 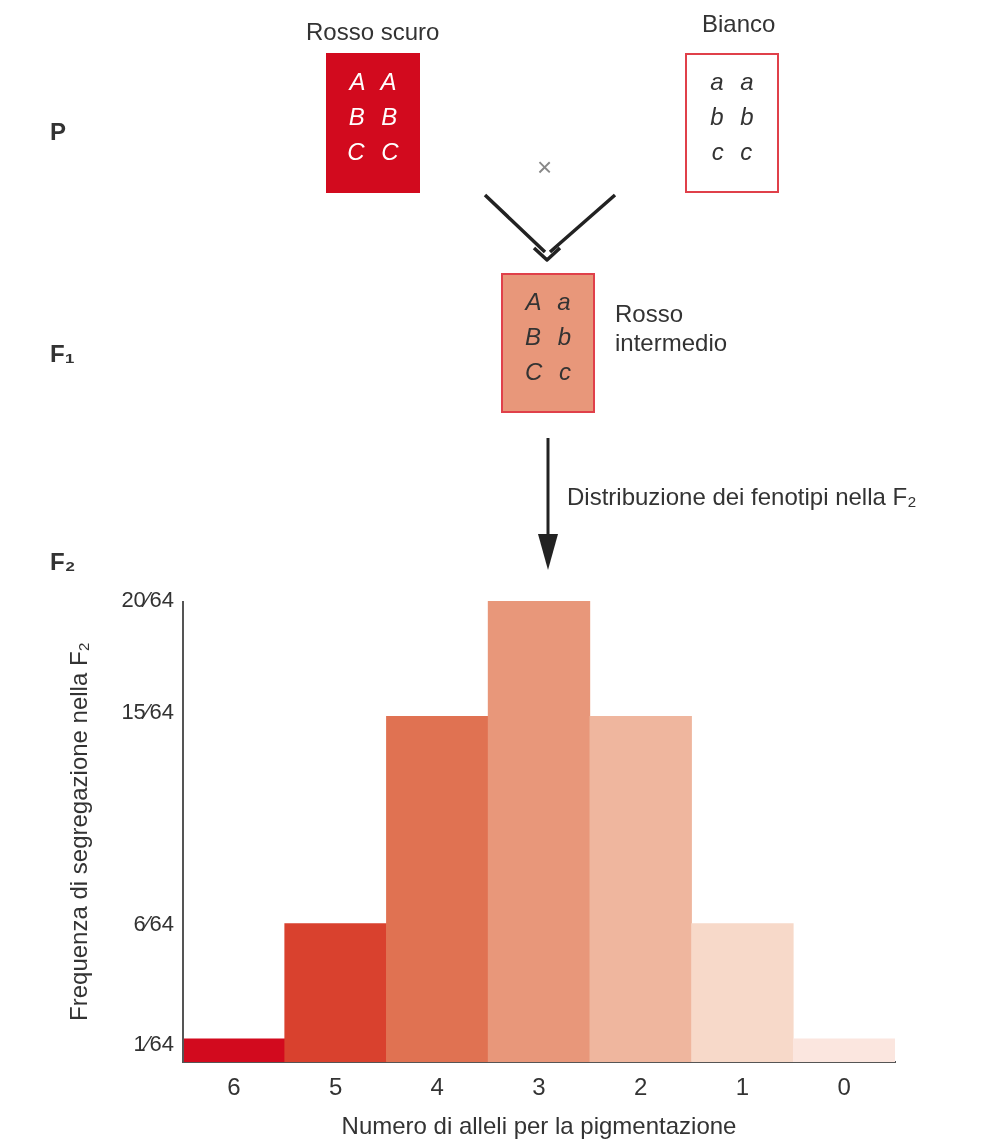 I want to click on x-tick-label: 0, so click(x=844, y=1087).